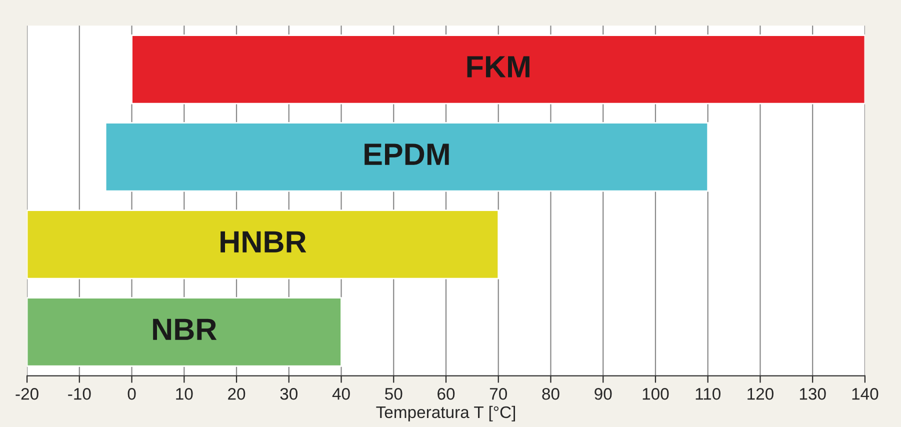 This screenshot has width=901, height=427. I want to click on x-tick-label: 0, so click(132, 394).